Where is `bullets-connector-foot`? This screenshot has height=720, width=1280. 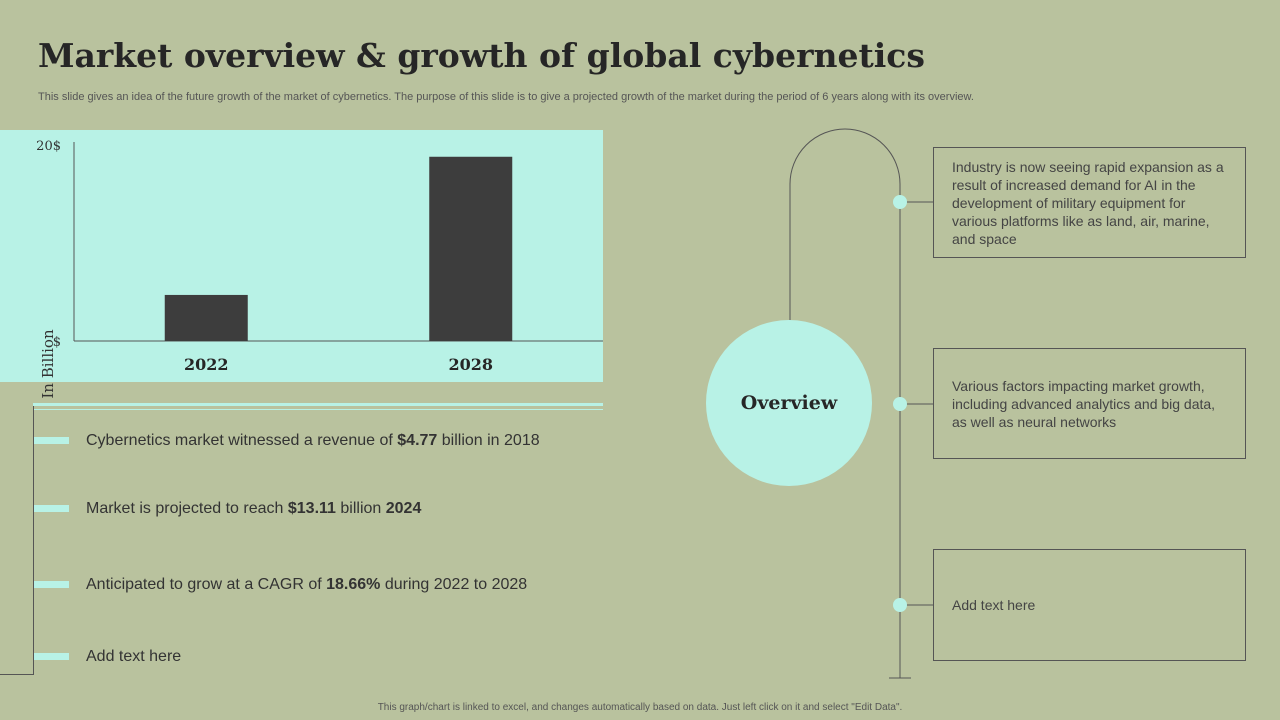
bullets-connector-foot is located at coordinates (17, 674).